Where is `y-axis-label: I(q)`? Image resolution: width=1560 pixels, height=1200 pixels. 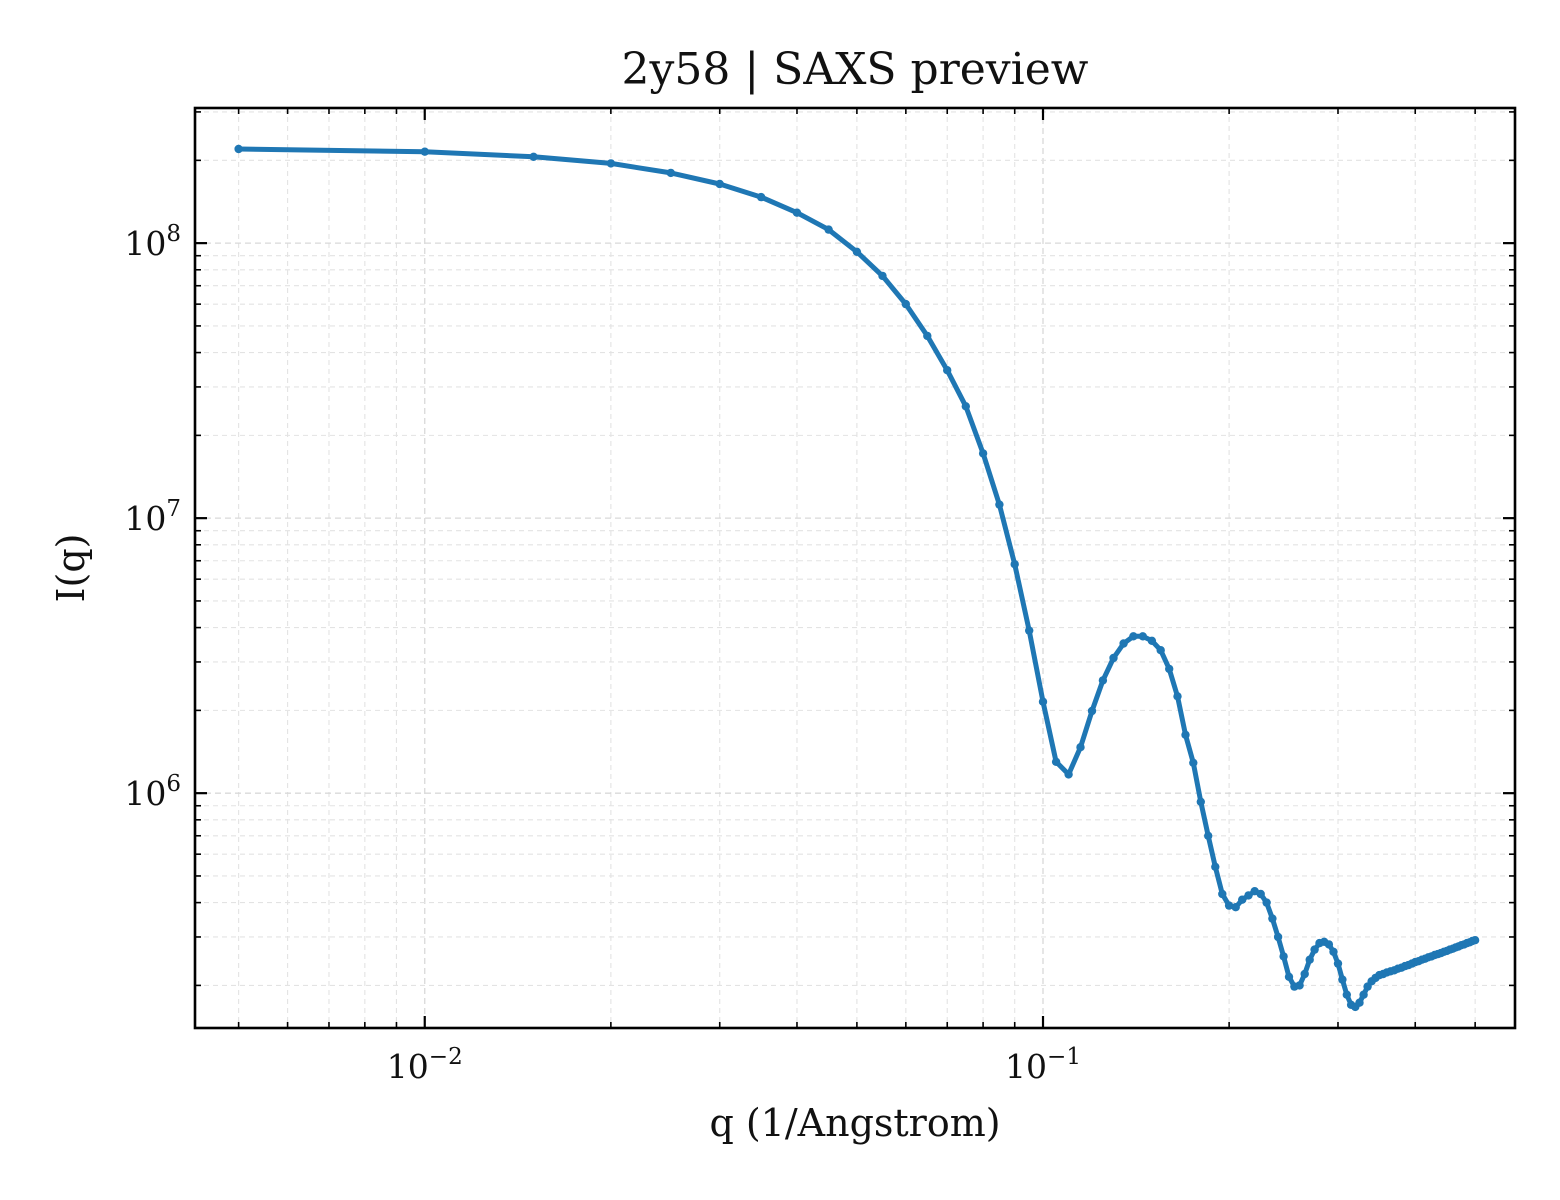
y-axis-label: I(q) is located at coordinates (71, 568).